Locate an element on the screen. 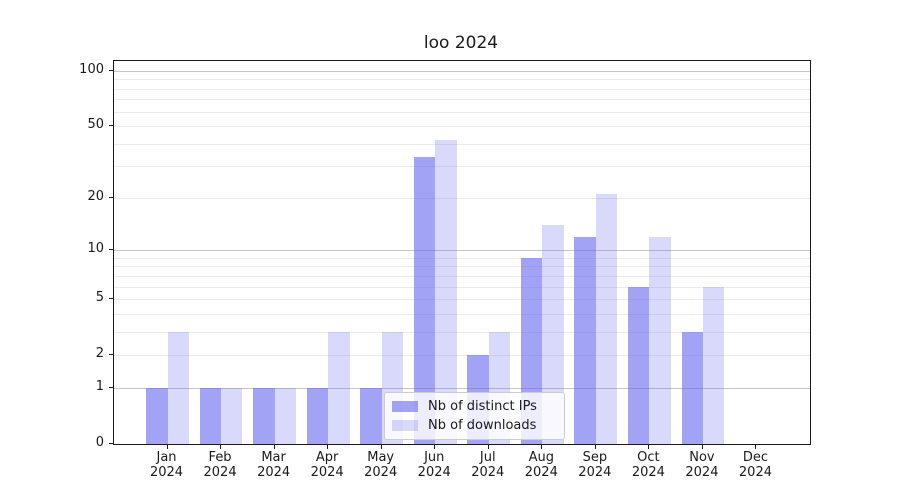 Image resolution: width=900 pixels, height=500 pixels. chart-title: loo 2024 is located at coordinates (461, 43).